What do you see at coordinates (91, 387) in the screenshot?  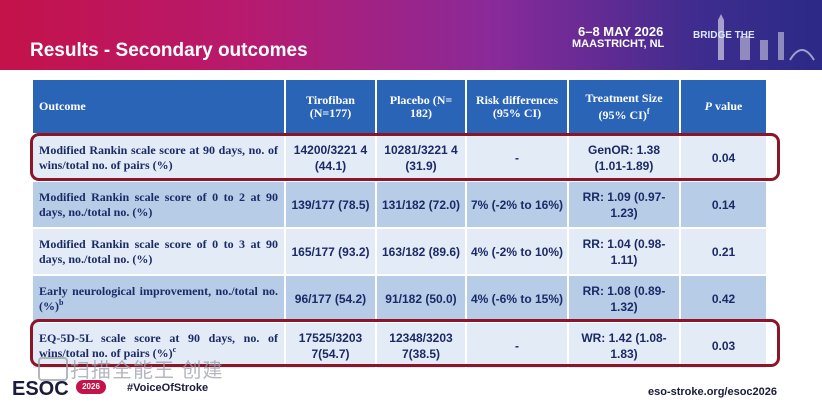 I see `esoc-year-badge: 2026` at bounding box center [91, 387].